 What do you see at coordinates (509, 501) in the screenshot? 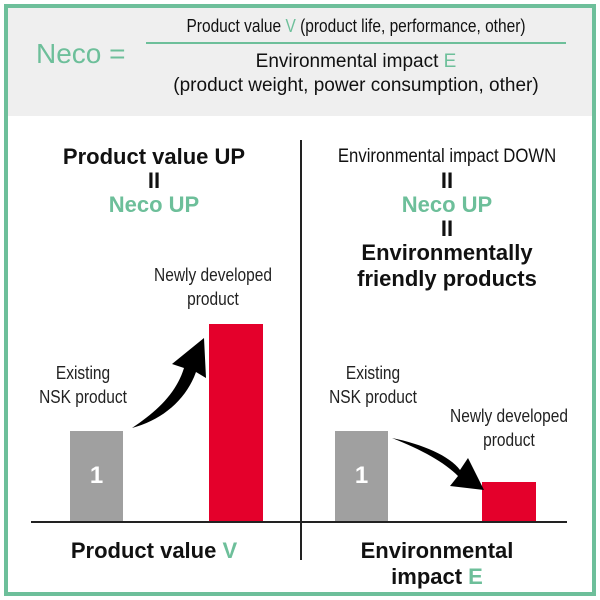
I see `right-new-bar` at bounding box center [509, 501].